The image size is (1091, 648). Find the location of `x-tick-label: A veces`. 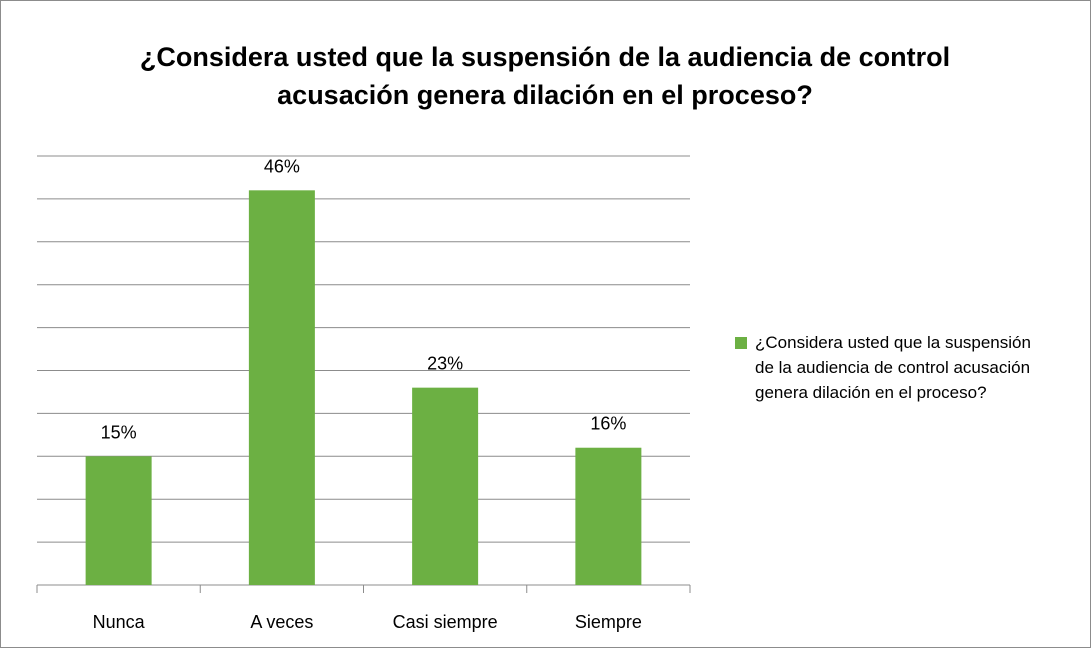

x-tick-label: A veces is located at coordinates (281, 622).